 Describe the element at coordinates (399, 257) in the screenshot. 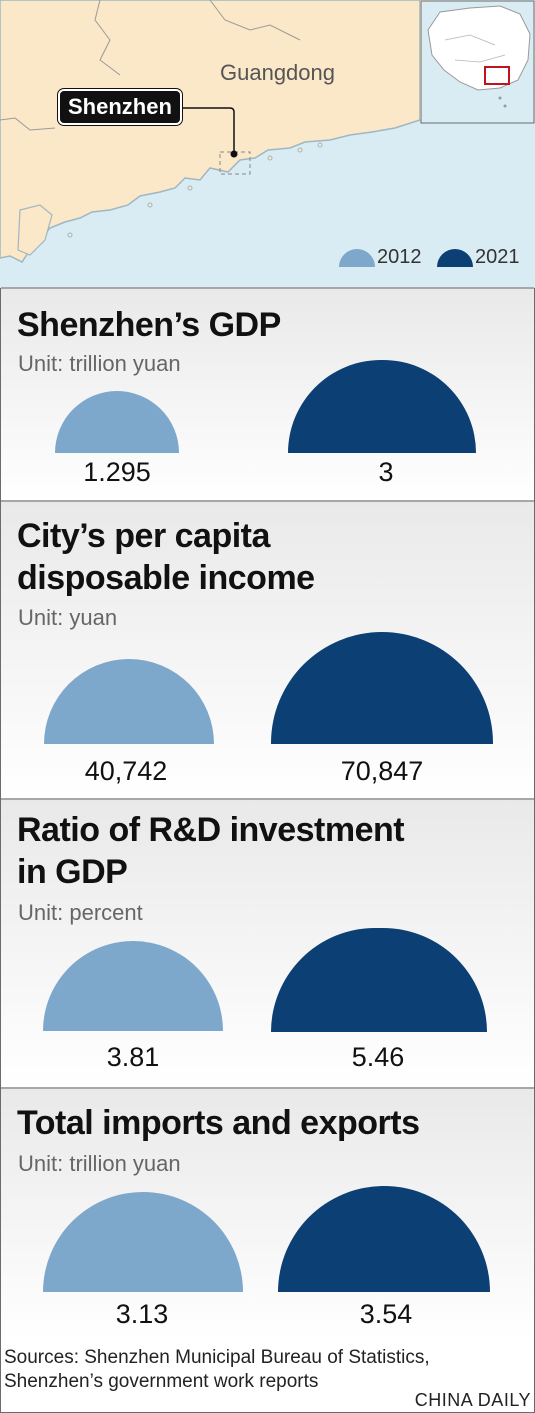

I see `legend-label-2012: 2012` at that location.